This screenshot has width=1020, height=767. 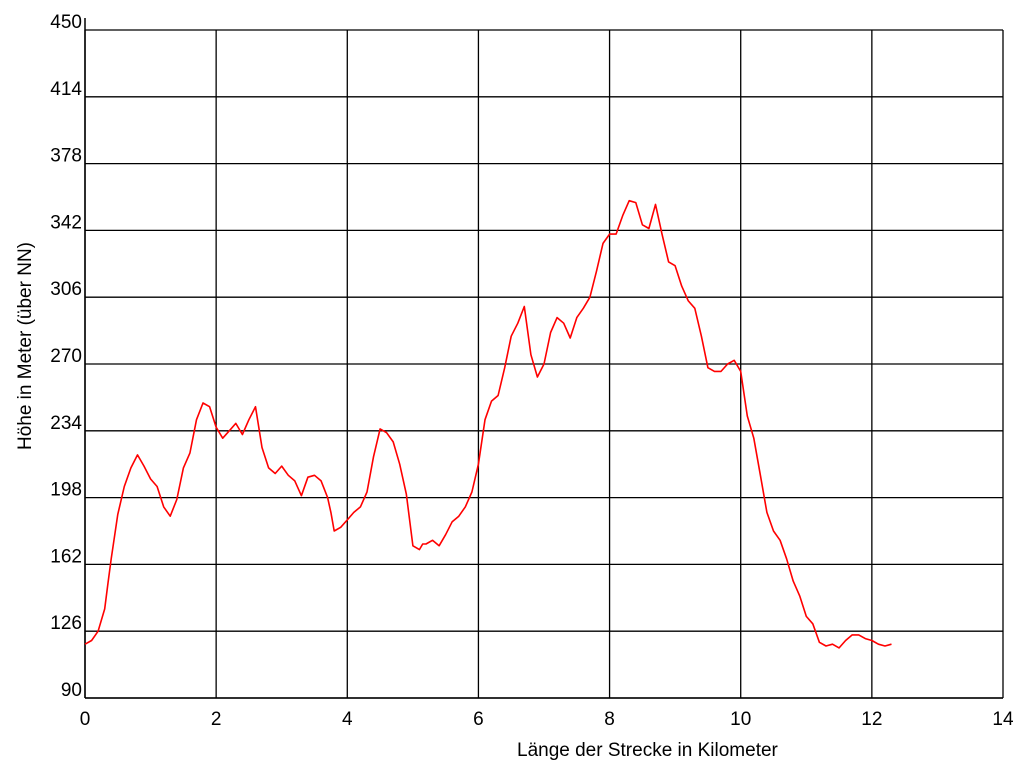 What do you see at coordinates (66, 222) in the screenshot?
I see `y-tick-label: 342` at bounding box center [66, 222].